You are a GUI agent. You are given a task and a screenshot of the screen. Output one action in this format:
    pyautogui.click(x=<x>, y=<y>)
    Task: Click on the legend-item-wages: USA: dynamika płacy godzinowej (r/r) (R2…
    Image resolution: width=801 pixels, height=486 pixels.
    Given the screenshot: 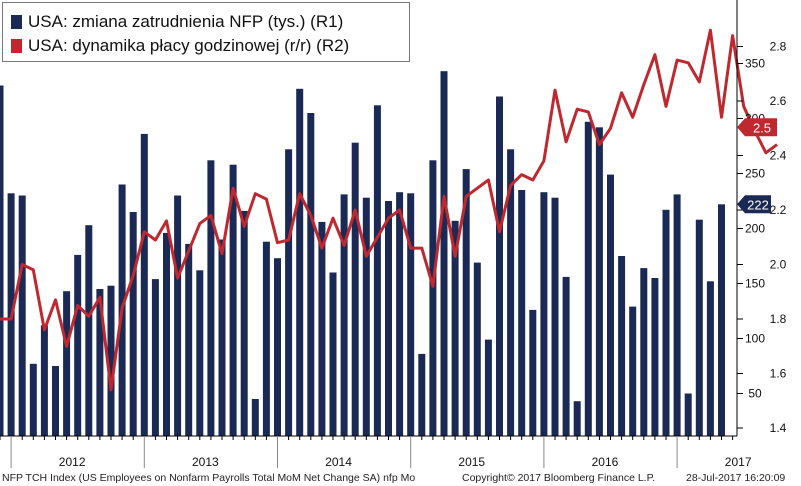 What is the action you would take?
    pyautogui.click(x=180, y=46)
    